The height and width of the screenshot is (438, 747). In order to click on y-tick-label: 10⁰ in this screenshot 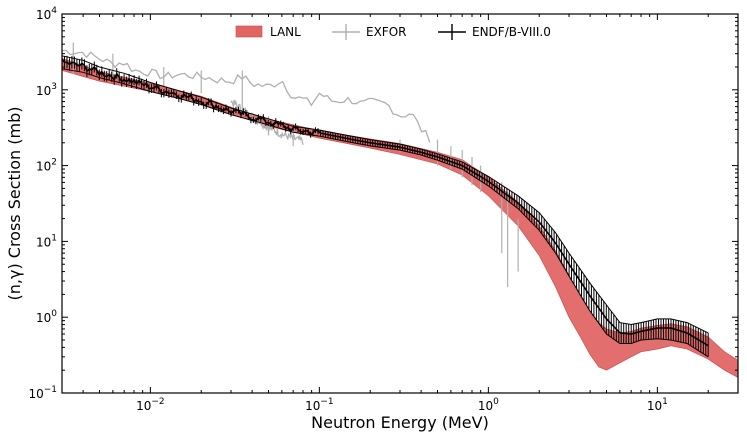, I will do `click(46, 317)`.